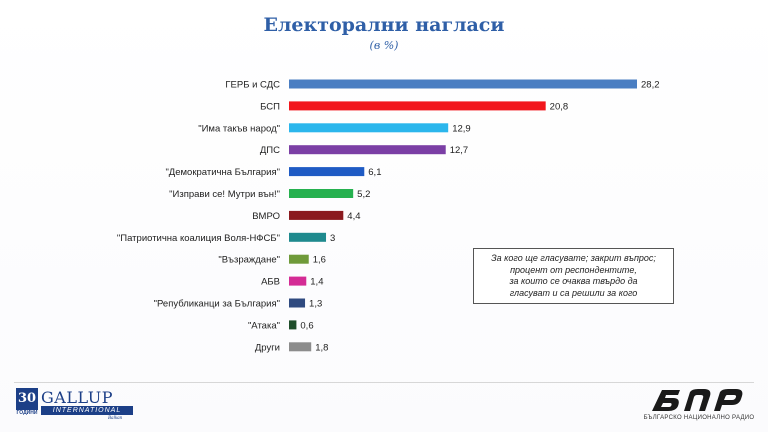 The width and height of the screenshot is (768, 432). I want to click on category-label: БСП, so click(270, 106).